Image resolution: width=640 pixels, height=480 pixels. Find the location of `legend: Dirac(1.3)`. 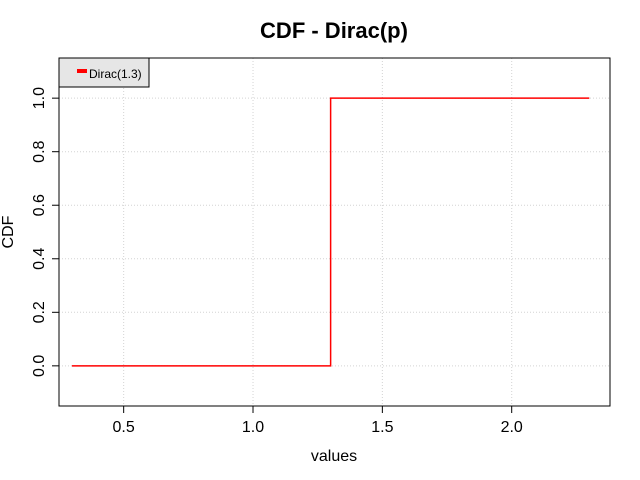

legend: Dirac(1.3) is located at coordinates (104, 72).